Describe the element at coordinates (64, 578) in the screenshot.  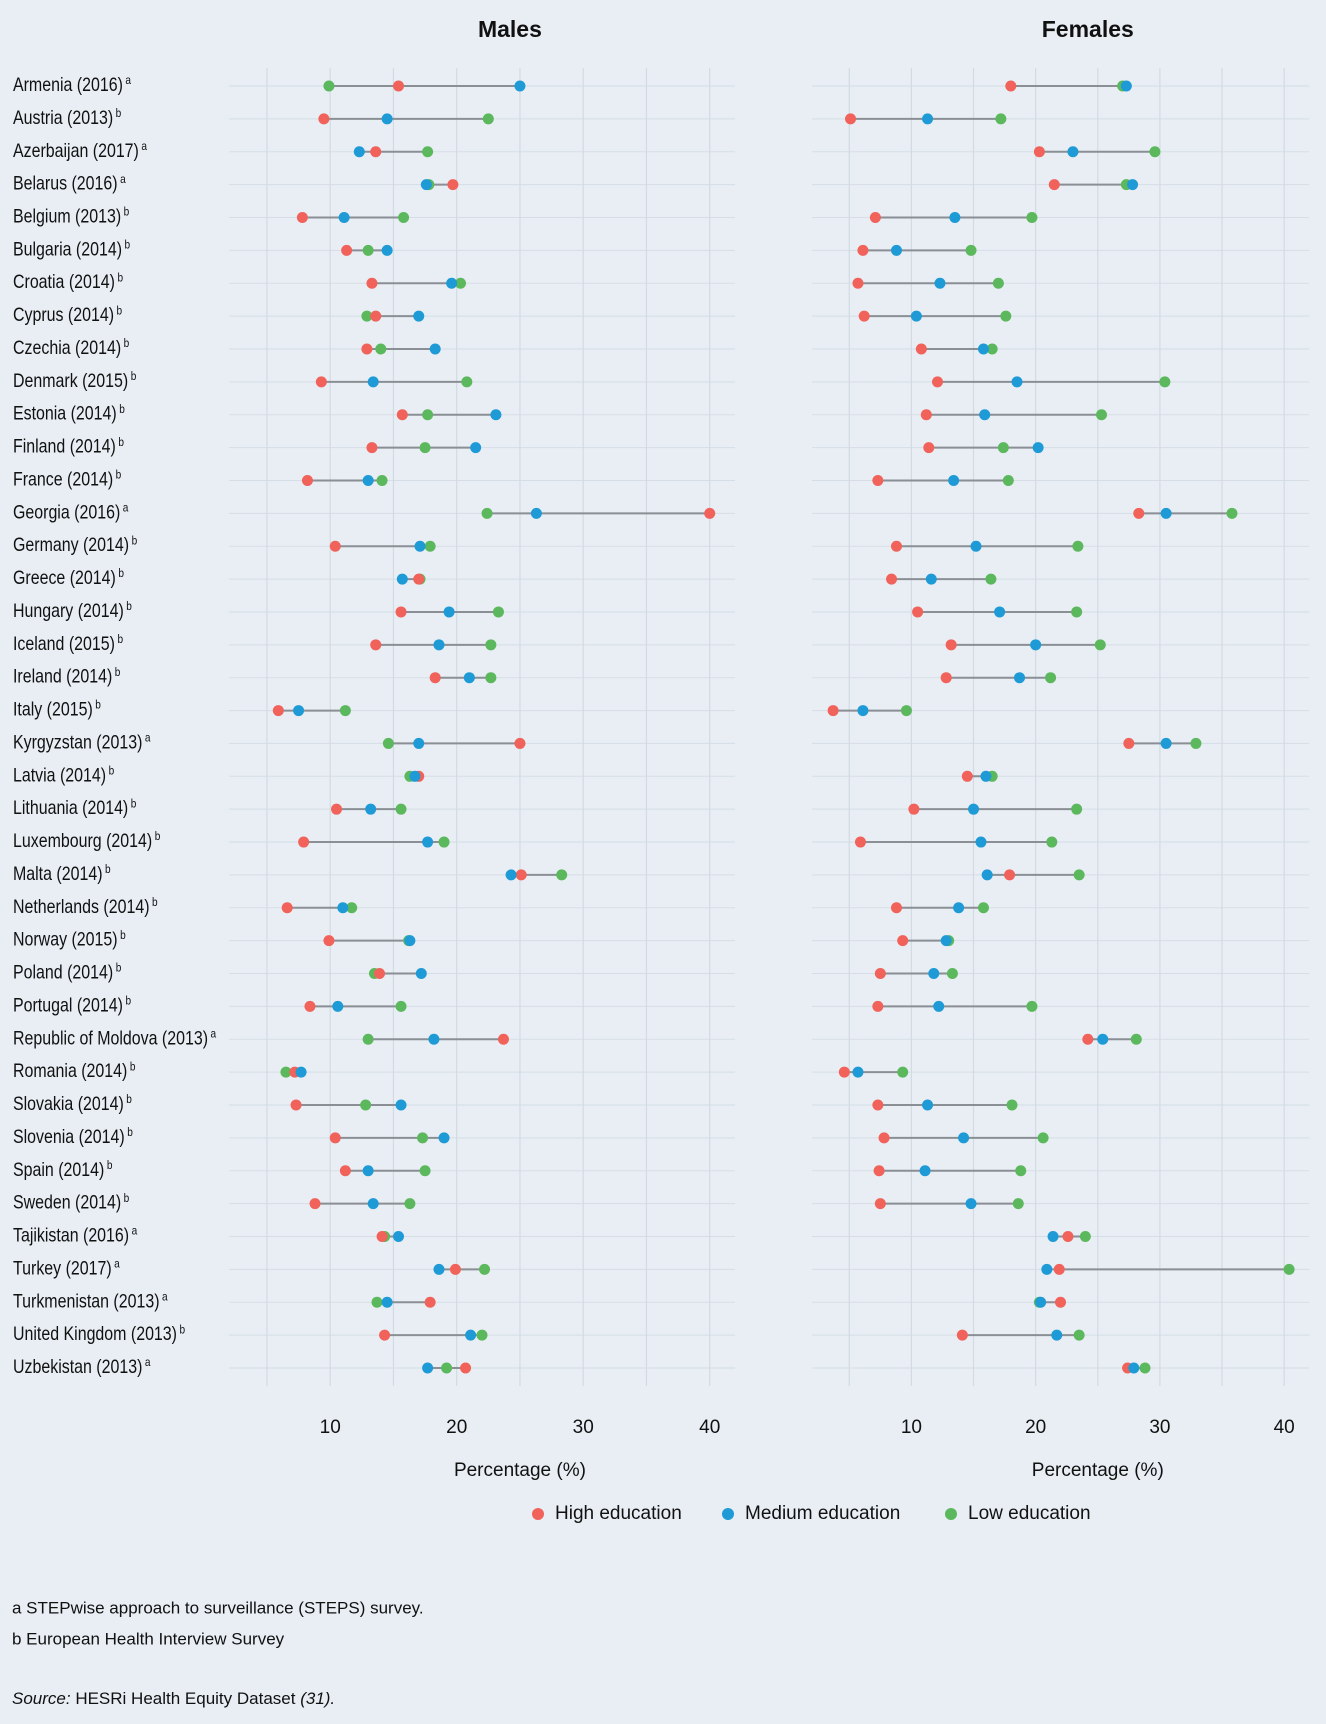
I see `row-label: Greece (2014)` at that location.